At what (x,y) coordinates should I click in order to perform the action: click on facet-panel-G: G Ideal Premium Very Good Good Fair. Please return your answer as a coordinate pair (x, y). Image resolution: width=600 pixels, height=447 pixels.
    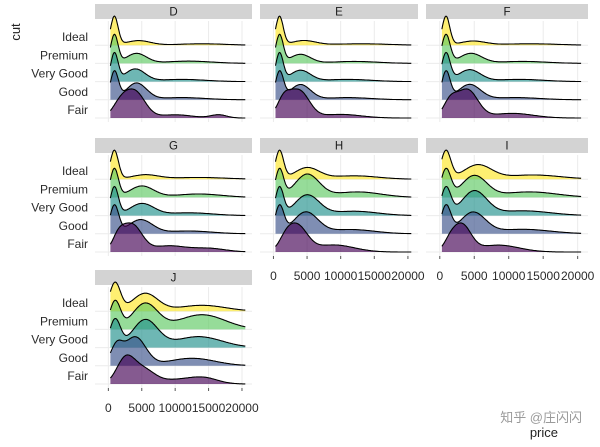
    Looking at the image, I should click on (141, 197).